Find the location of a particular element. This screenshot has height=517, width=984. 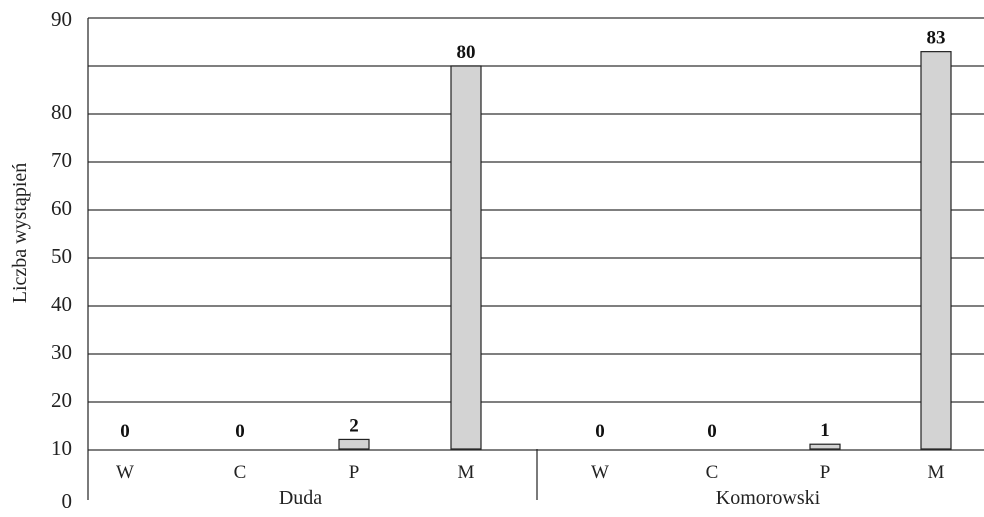

y-tick-label: 20 is located at coordinates (61, 400).